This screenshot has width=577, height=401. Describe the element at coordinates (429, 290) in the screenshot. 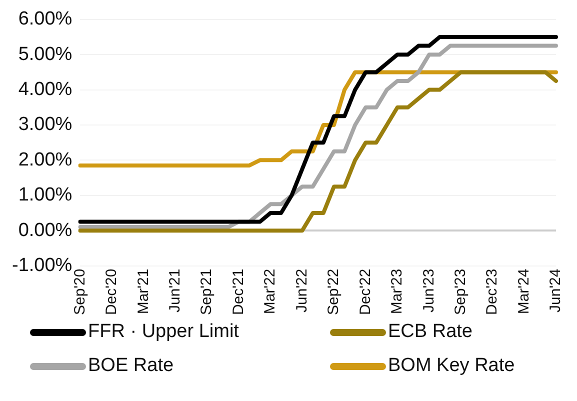

I see `x-tick-label: Jun'23` at that location.